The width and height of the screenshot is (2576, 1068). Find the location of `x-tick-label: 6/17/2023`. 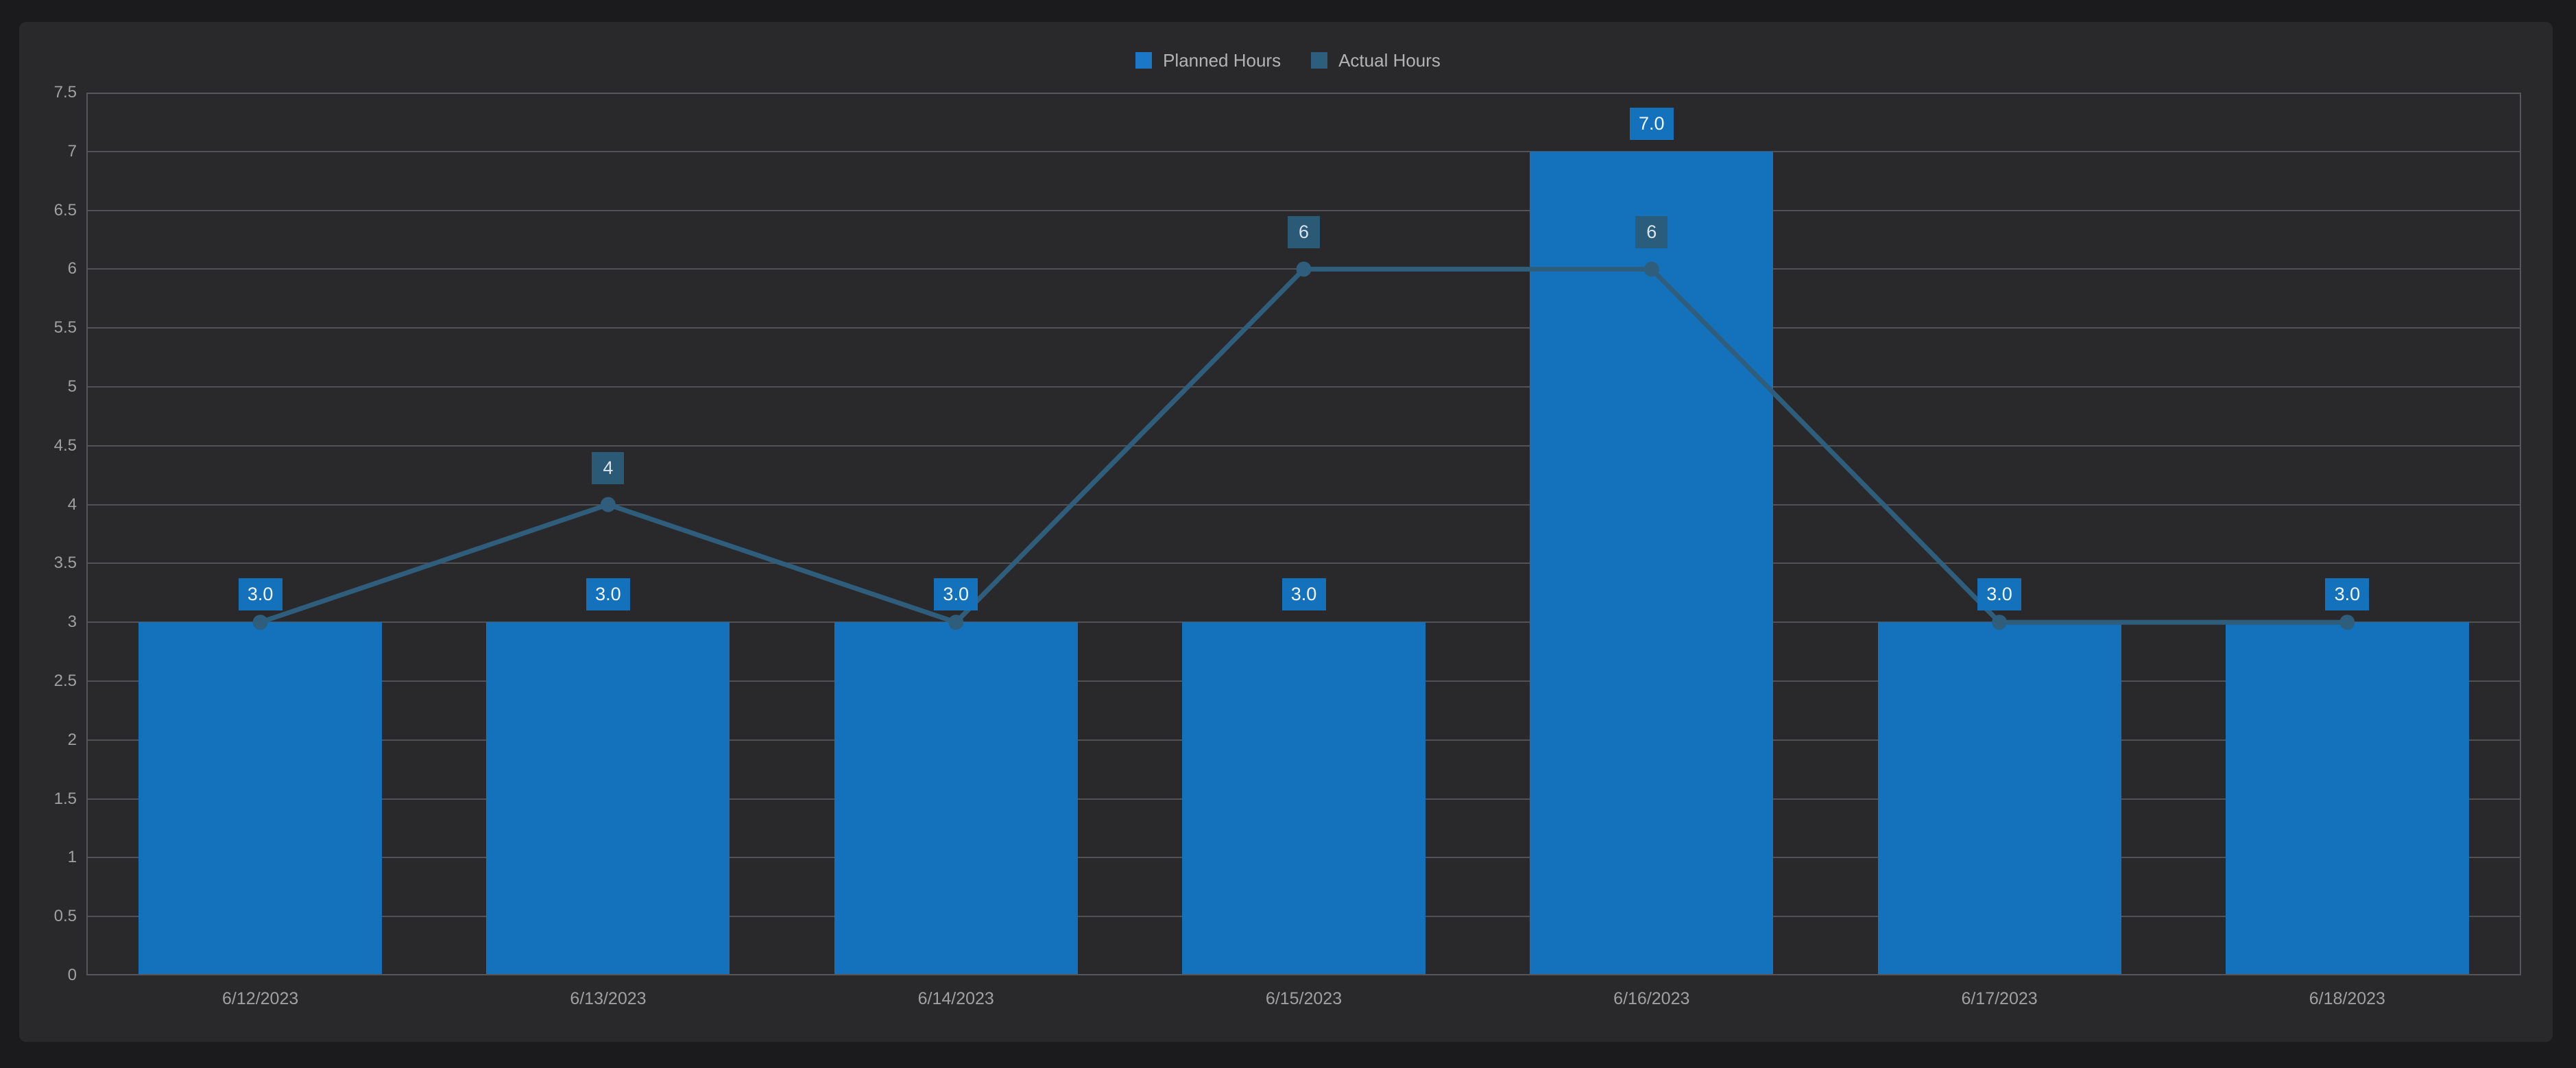

x-tick-label: 6/17/2023 is located at coordinates (2000, 998).